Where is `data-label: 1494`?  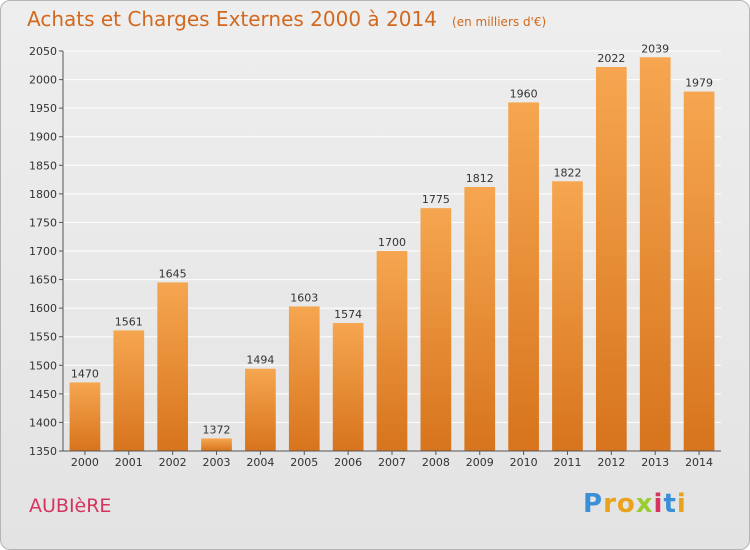 data-label: 1494 is located at coordinates (260, 360).